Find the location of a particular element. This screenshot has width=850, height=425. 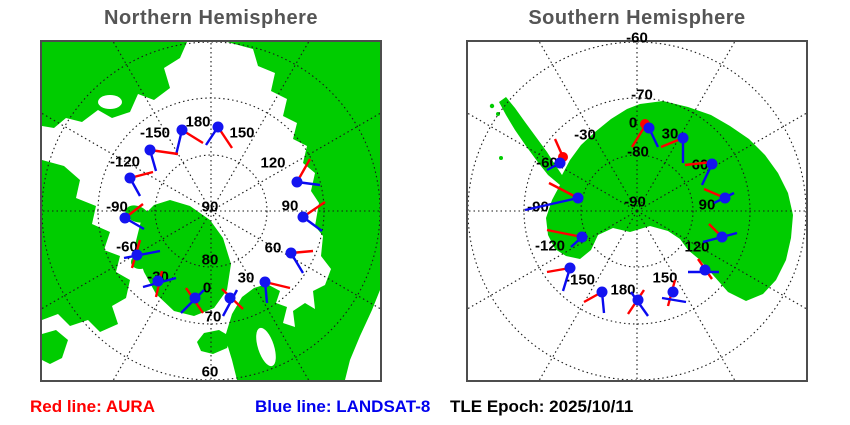

north-map-title: Northern Hemisphere is located at coordinates (211, 18).